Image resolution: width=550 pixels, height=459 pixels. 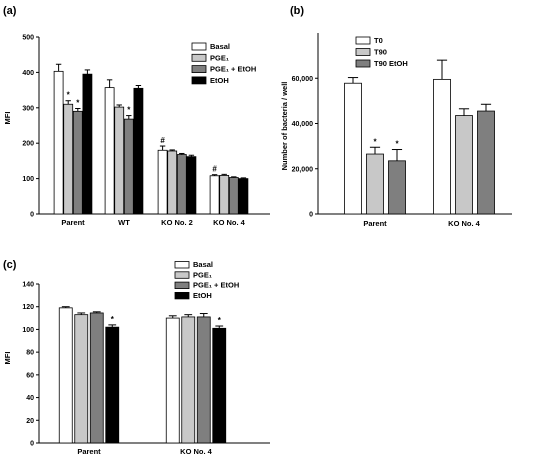 I want to click on panel-label: (a), so click(x=10, y=11).